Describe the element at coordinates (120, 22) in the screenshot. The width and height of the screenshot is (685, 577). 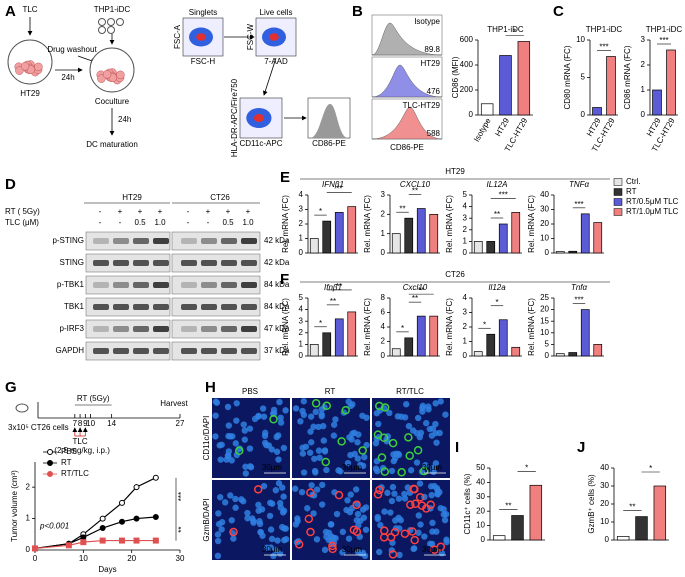
I see `dc-cell` at that location.